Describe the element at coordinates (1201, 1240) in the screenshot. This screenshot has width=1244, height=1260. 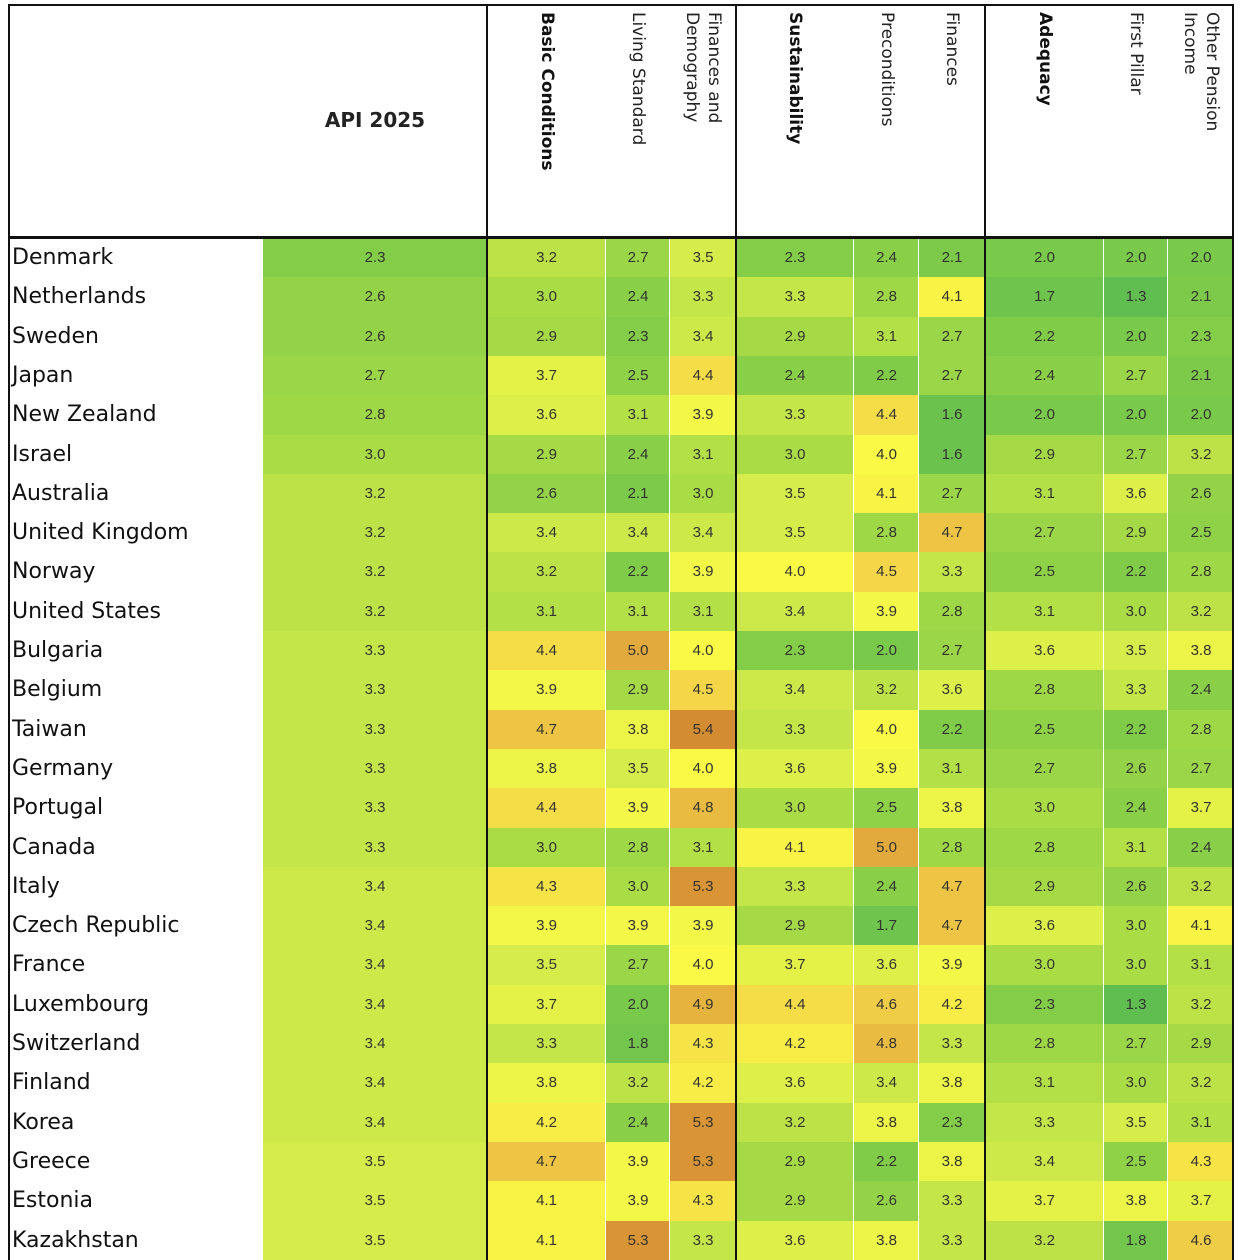
I see `heatmap-cell: 4.6` at that location.